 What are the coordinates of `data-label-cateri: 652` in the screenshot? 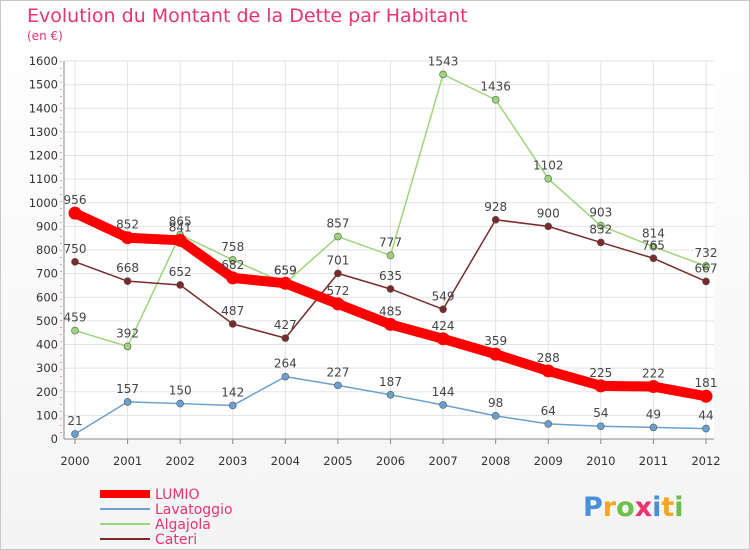 It's located at (180, 272).